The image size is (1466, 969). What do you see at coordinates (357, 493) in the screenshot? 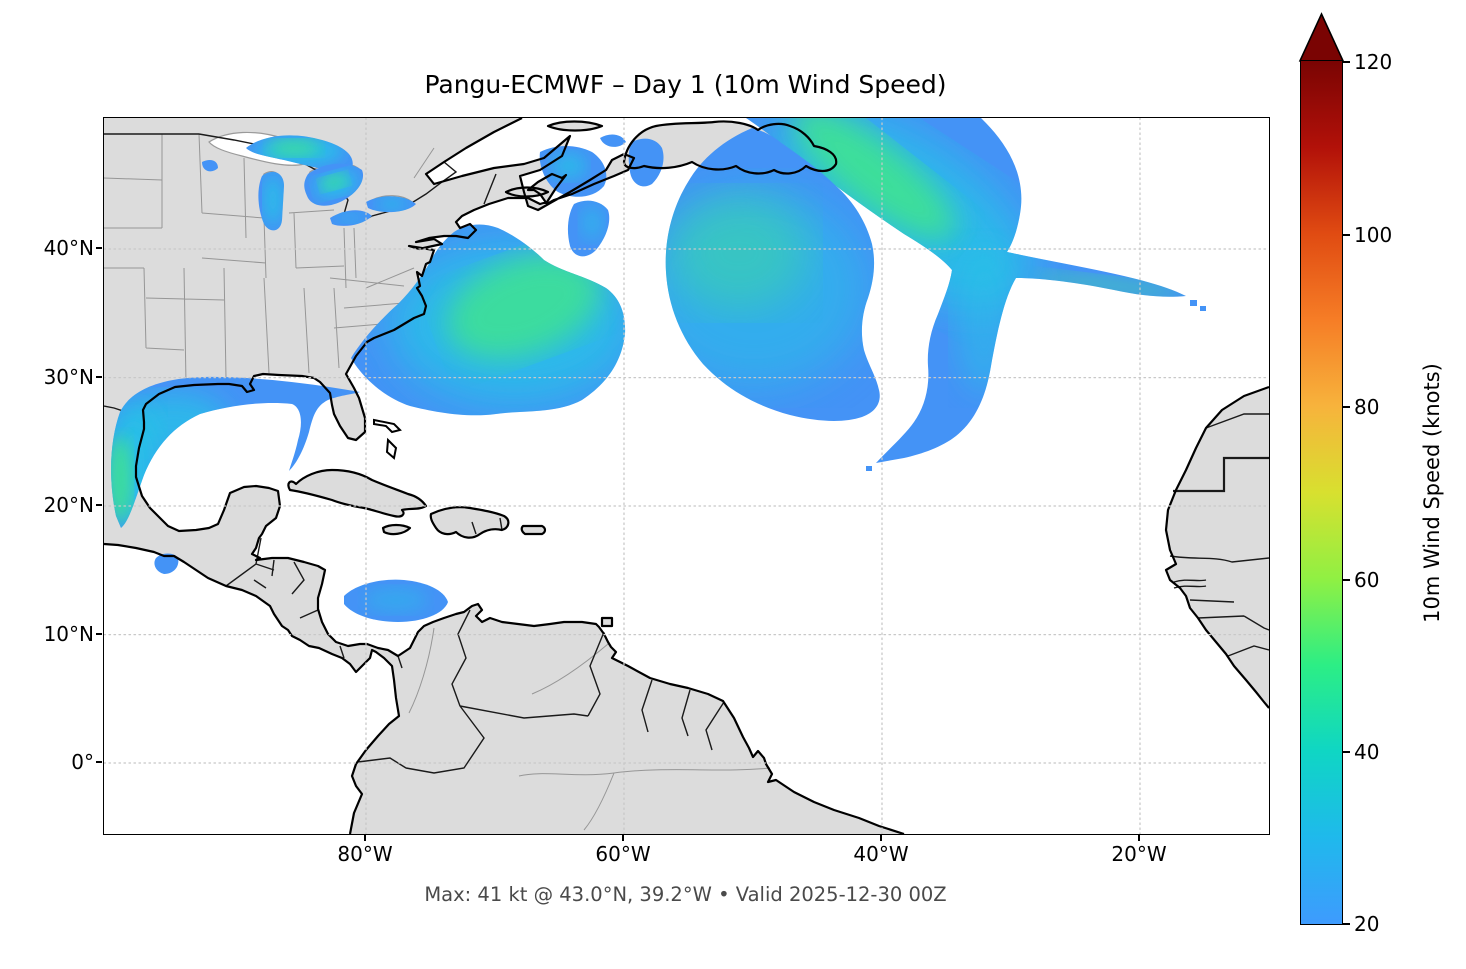
I see `land-cuba` at bounding box center [357, 493].